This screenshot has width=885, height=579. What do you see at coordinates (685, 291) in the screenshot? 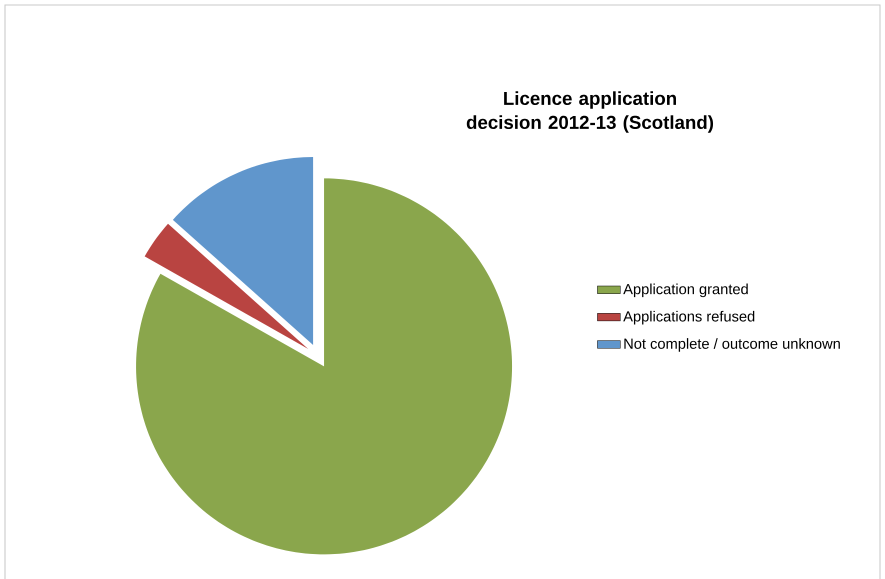
I see `legend-label: Application granted` at bounding box center [685, 291].